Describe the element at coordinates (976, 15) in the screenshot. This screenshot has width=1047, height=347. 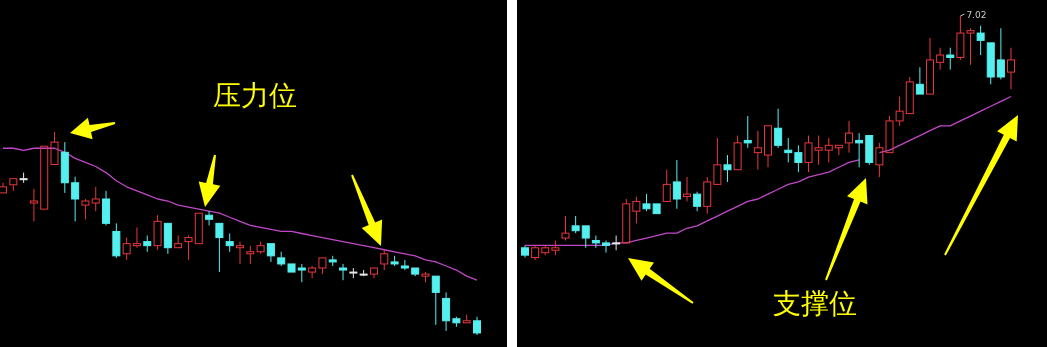
I see `annotation: 7.02` at that location.